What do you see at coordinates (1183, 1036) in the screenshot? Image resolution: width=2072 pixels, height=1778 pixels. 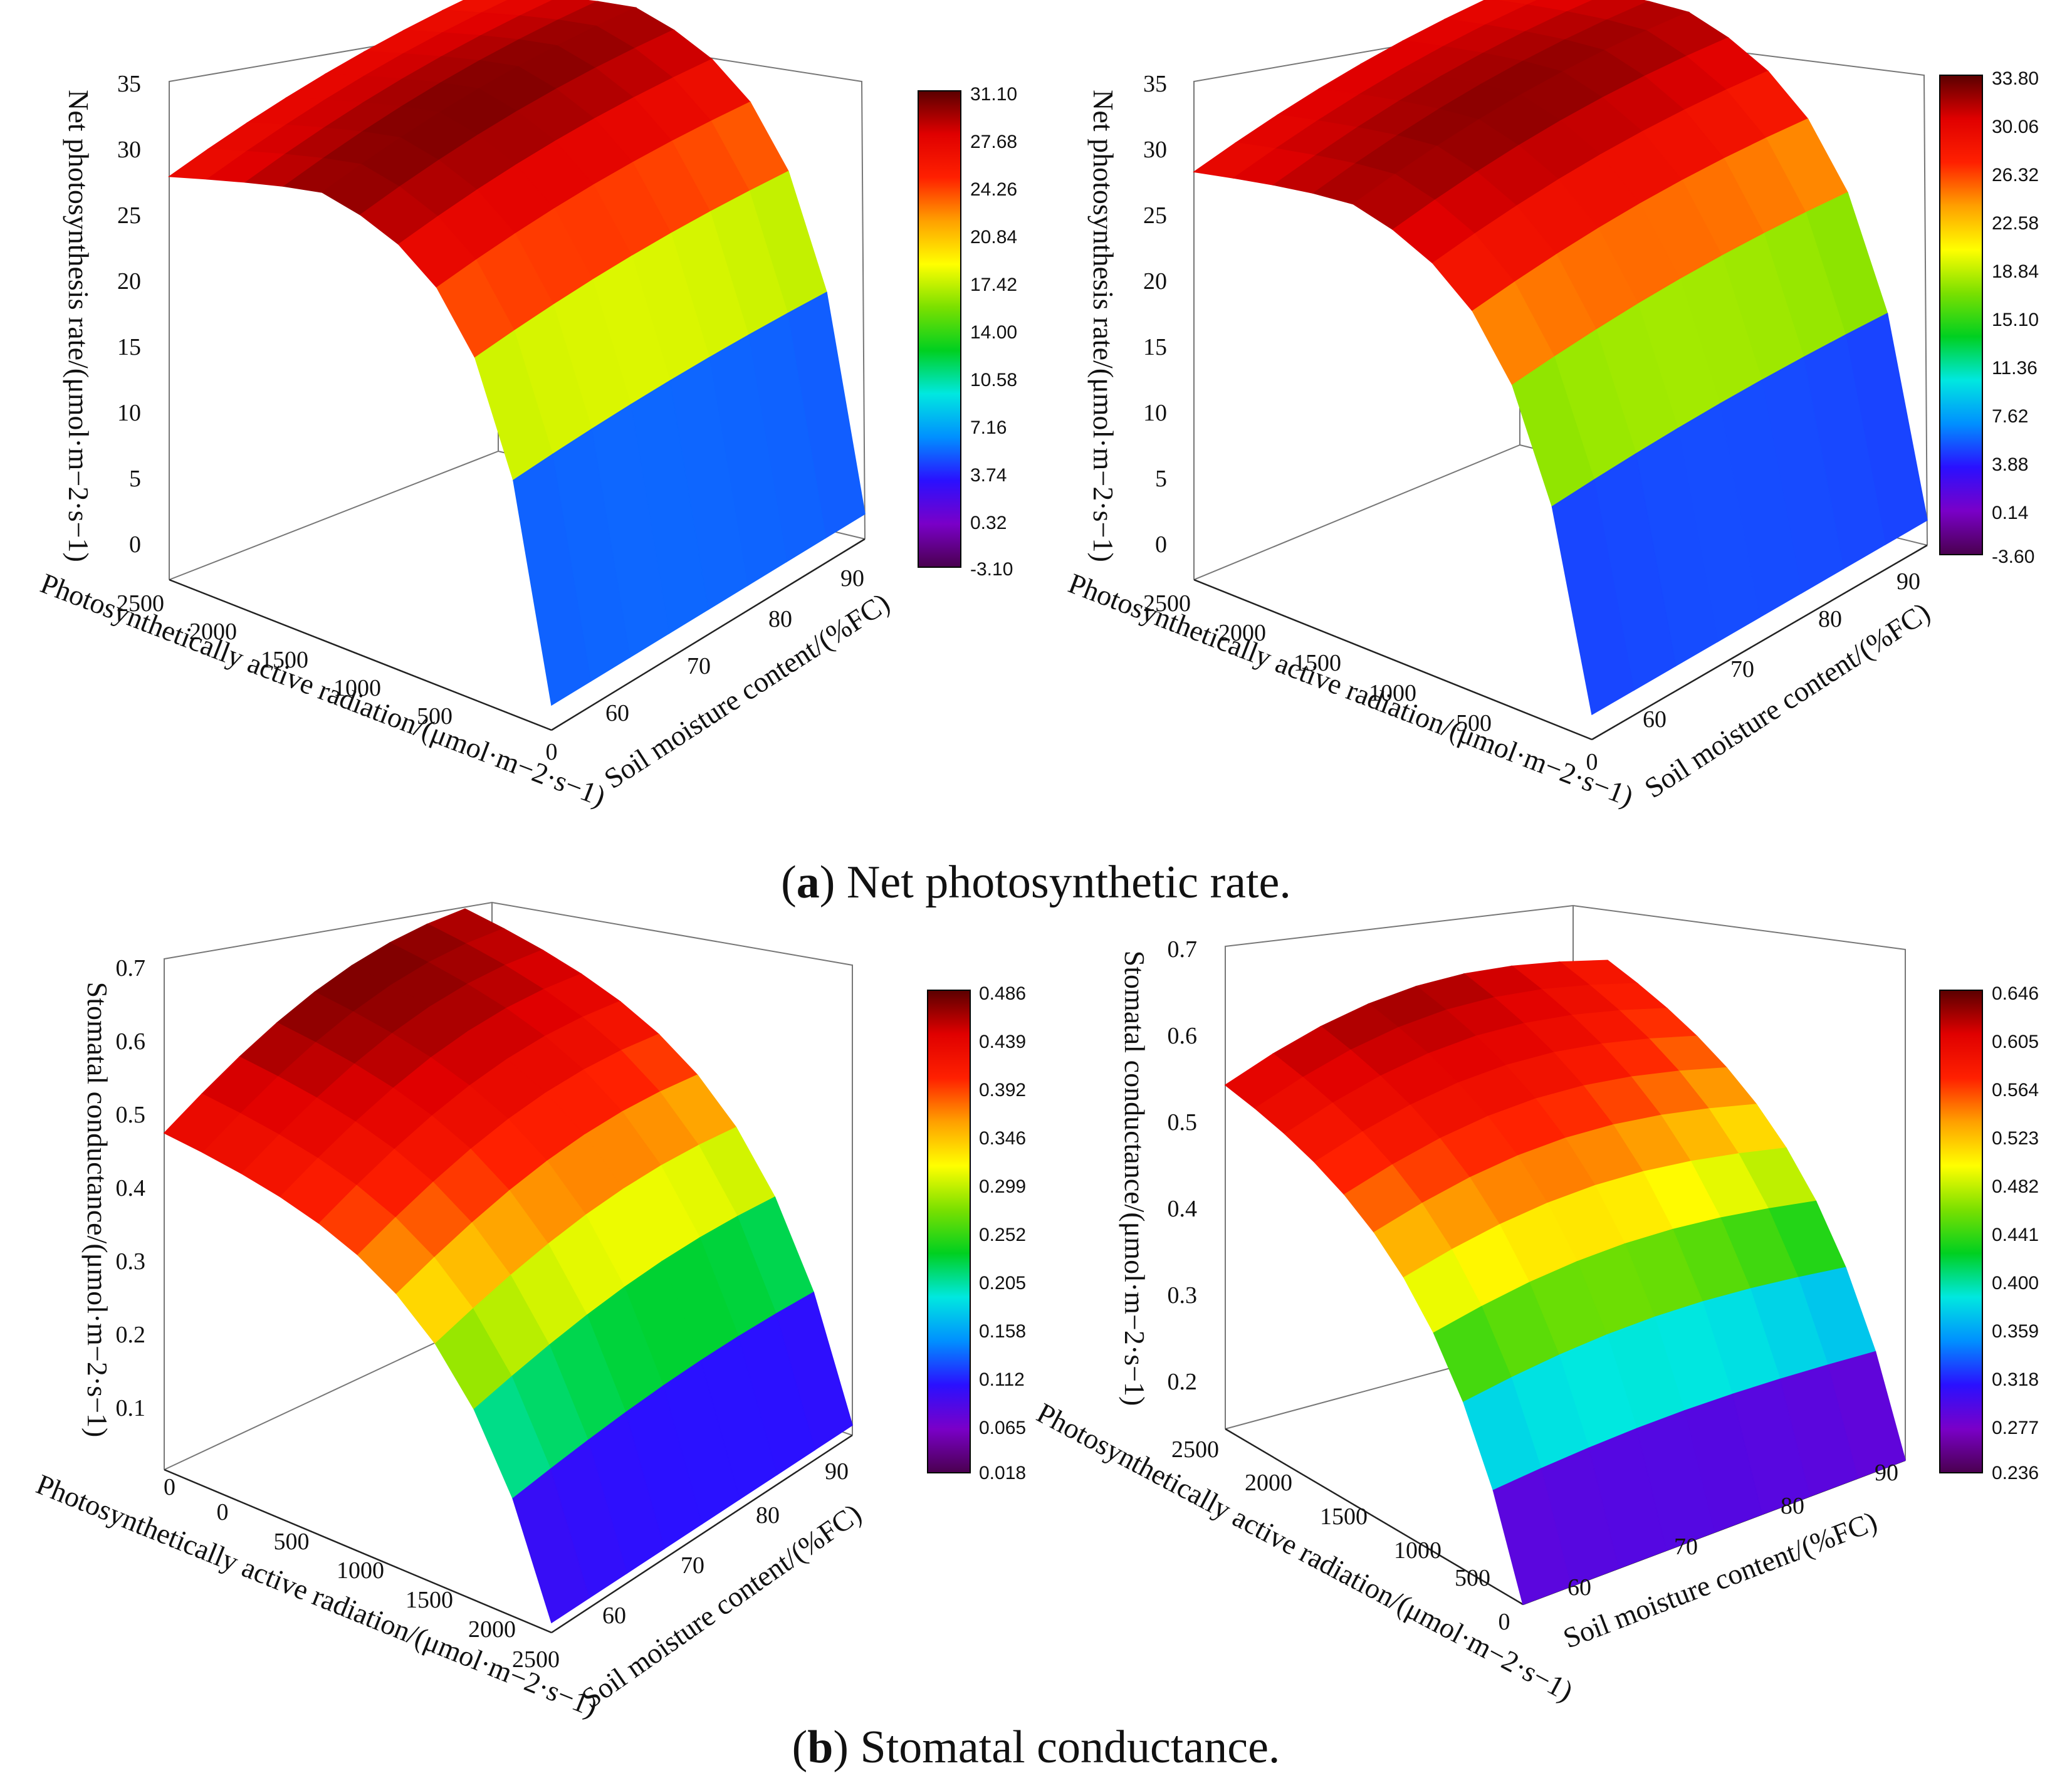 I see `z-tick: 0.6` at bounding box center [1183, 1036].